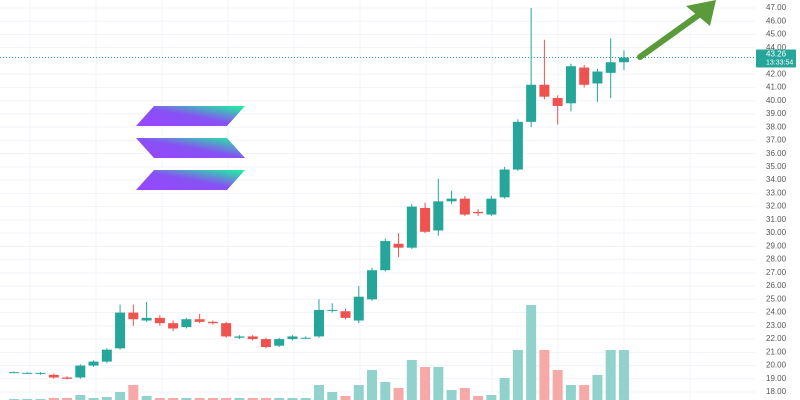  Describe the element at coordinates (776, 54) in the screenshot. I see `last-price-label: 43.26` at that location.